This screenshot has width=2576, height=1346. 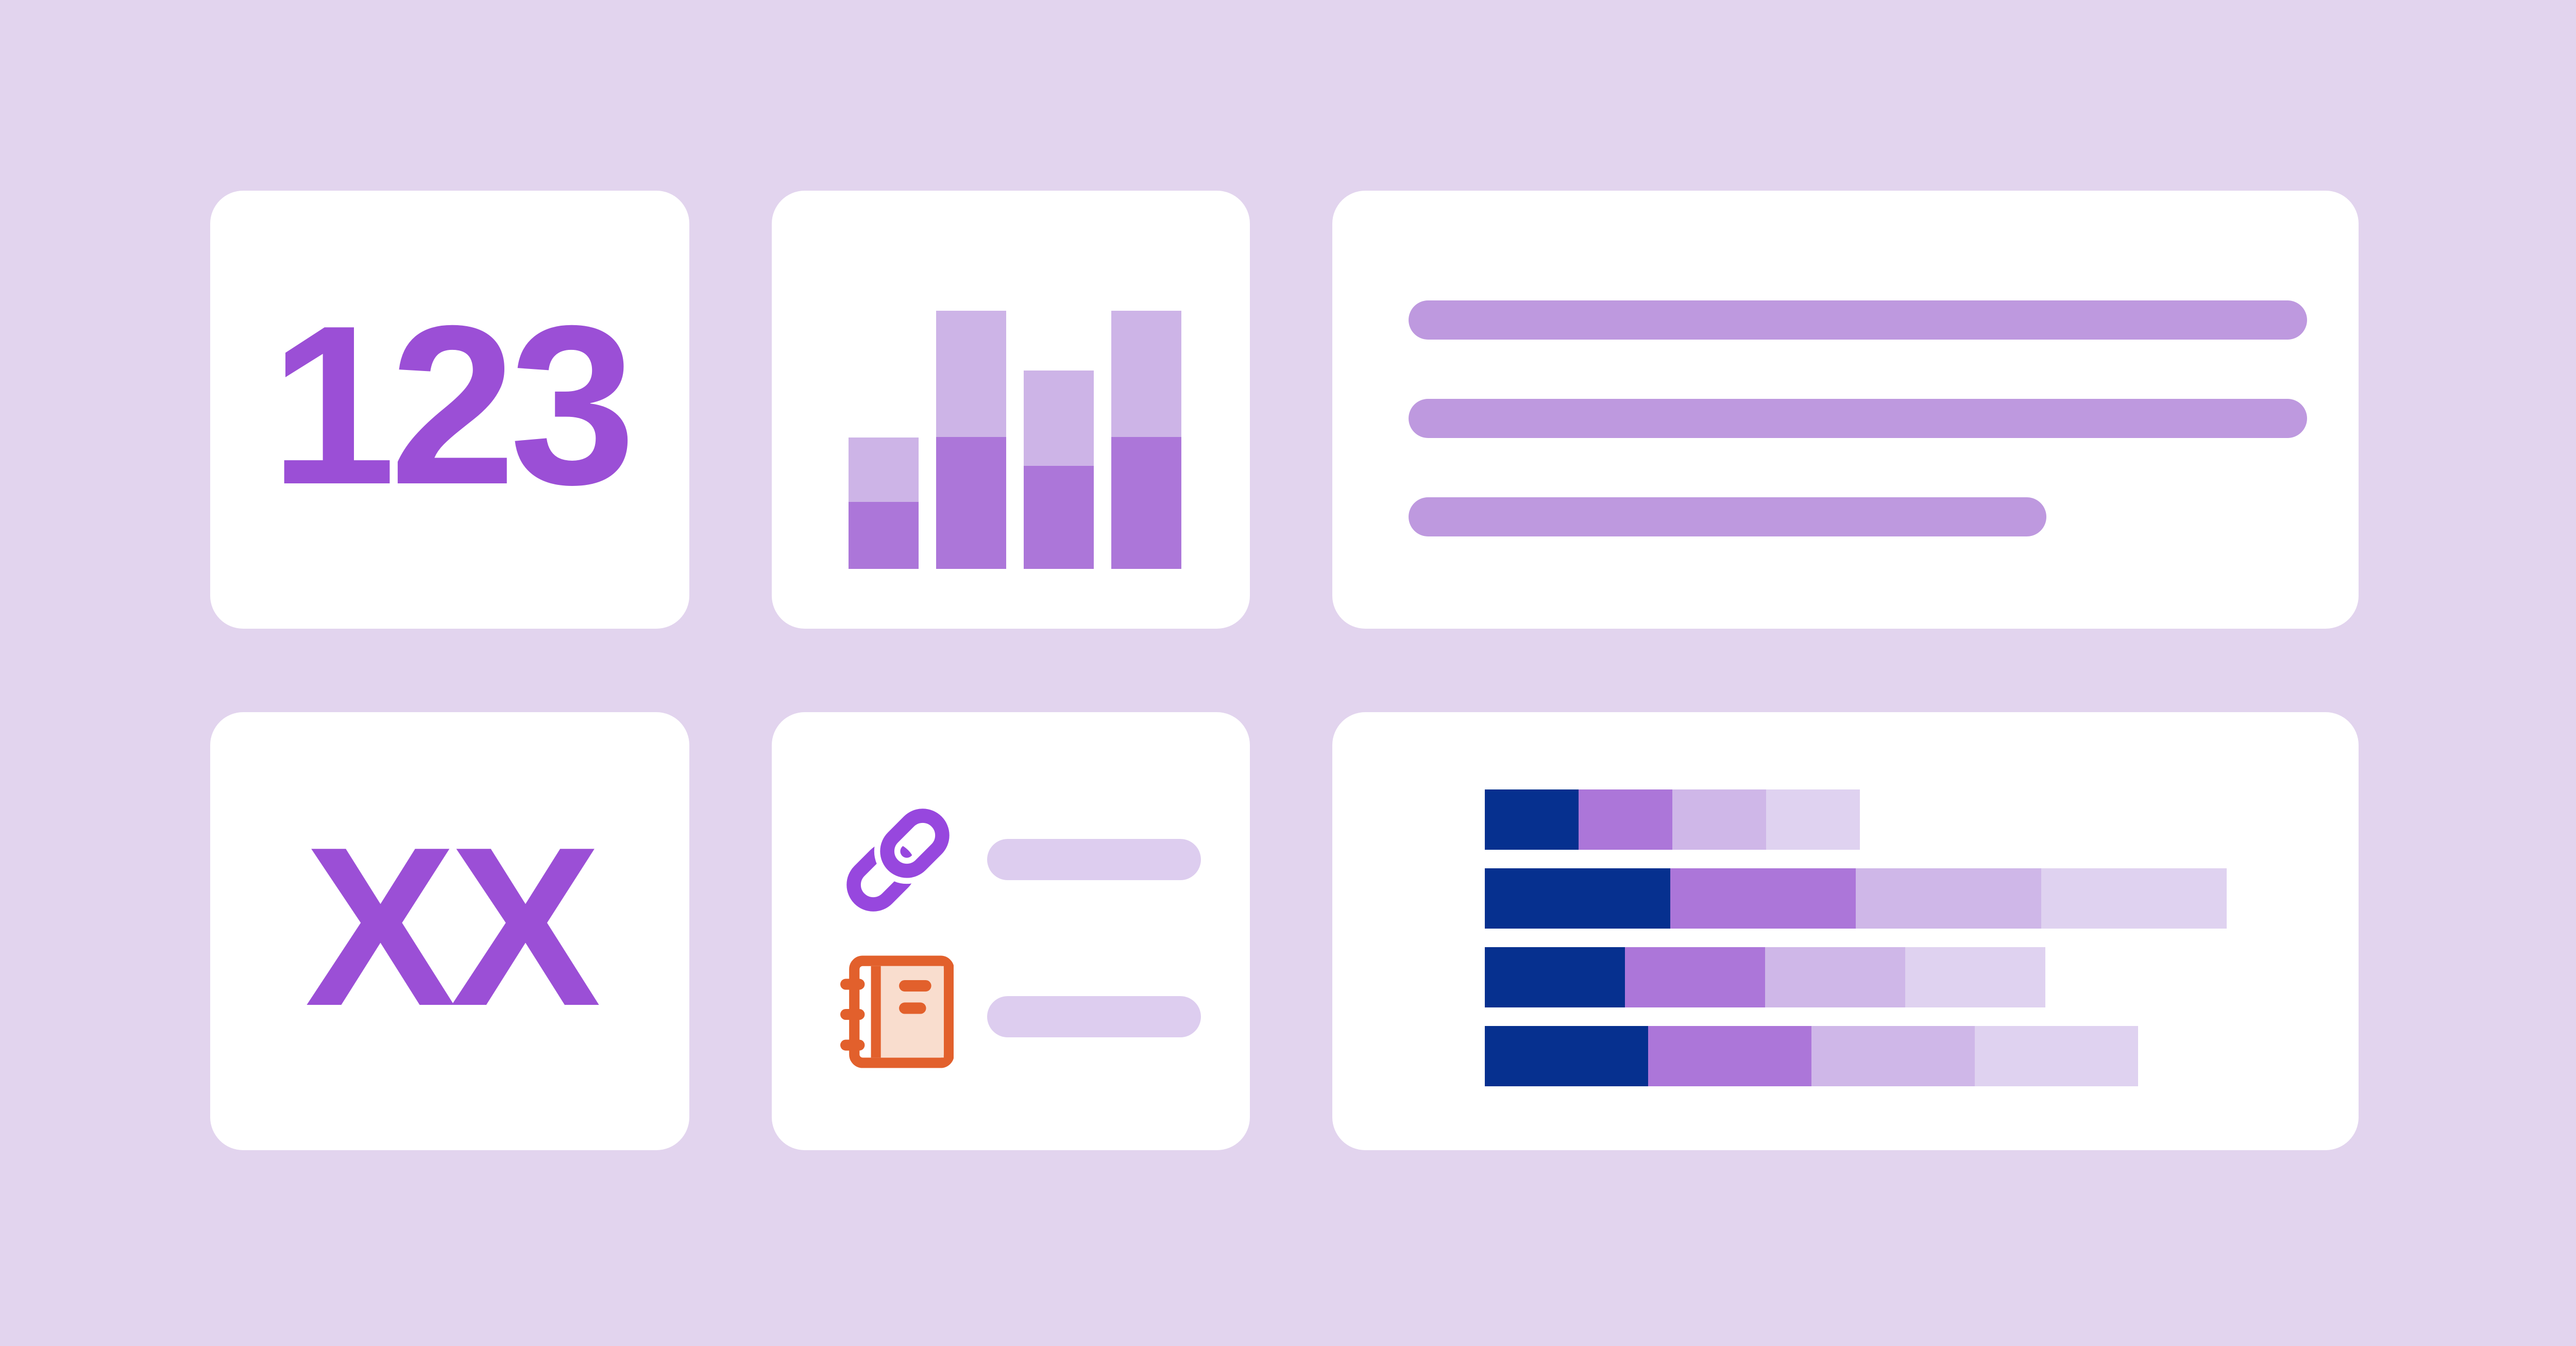 I want to click on stat-number-card: 123, so click(x=449, y=410).